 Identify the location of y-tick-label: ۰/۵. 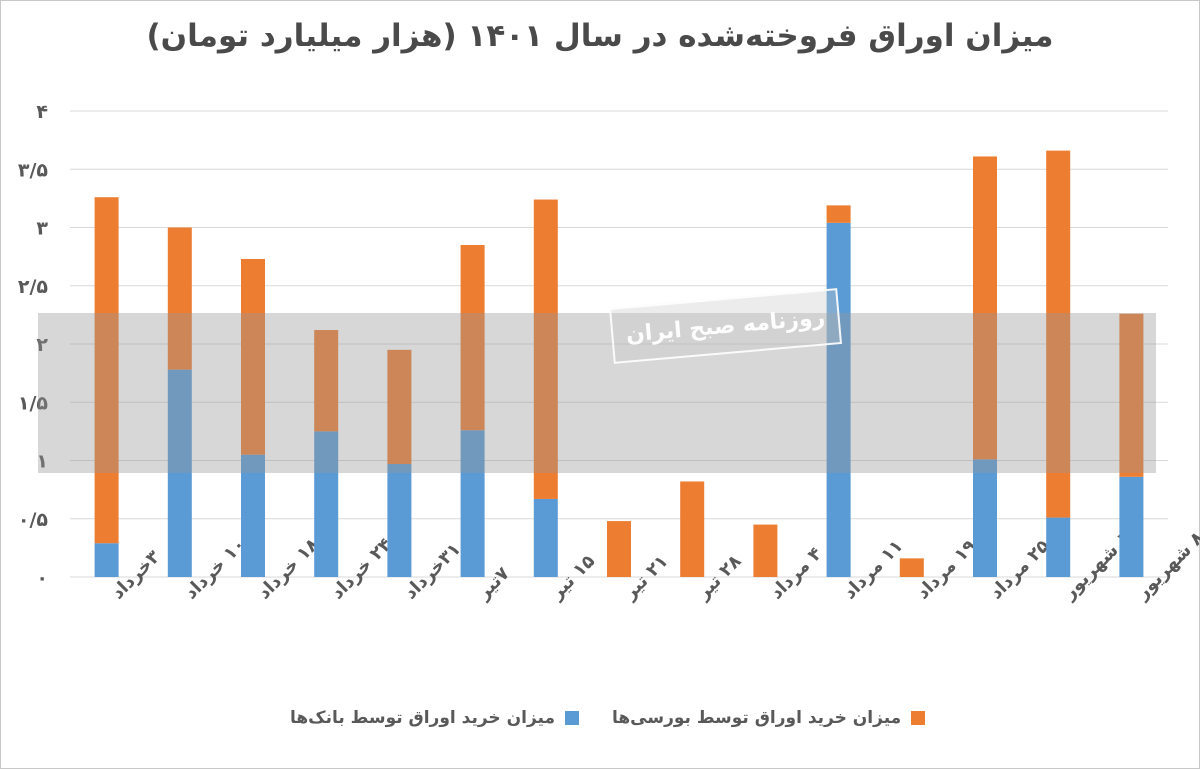
(33, 520).